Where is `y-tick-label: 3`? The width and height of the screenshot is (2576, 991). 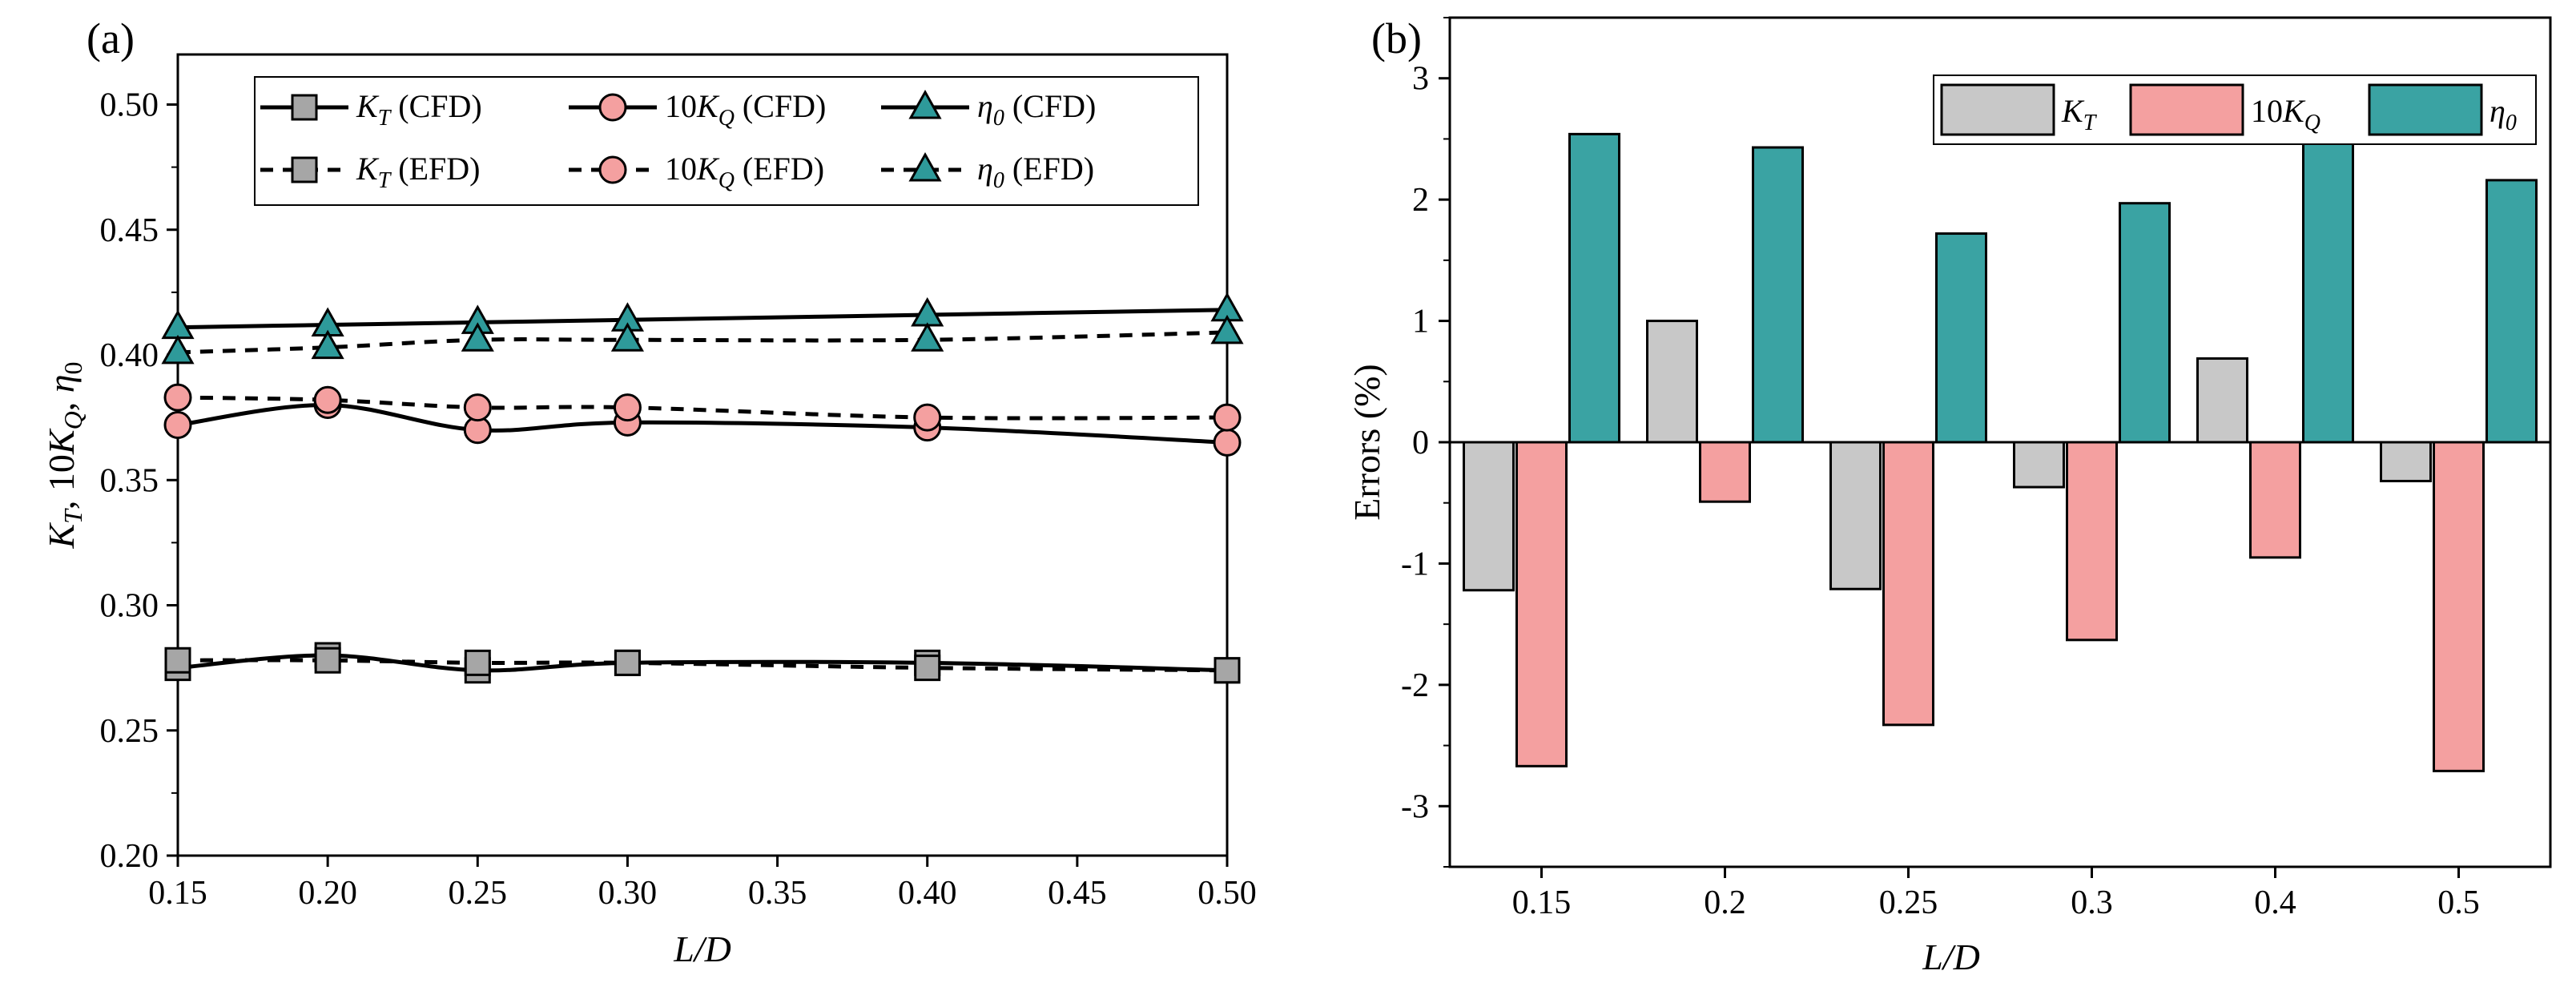 y-tick-label: 3 is located at coordinates (1420, 79).